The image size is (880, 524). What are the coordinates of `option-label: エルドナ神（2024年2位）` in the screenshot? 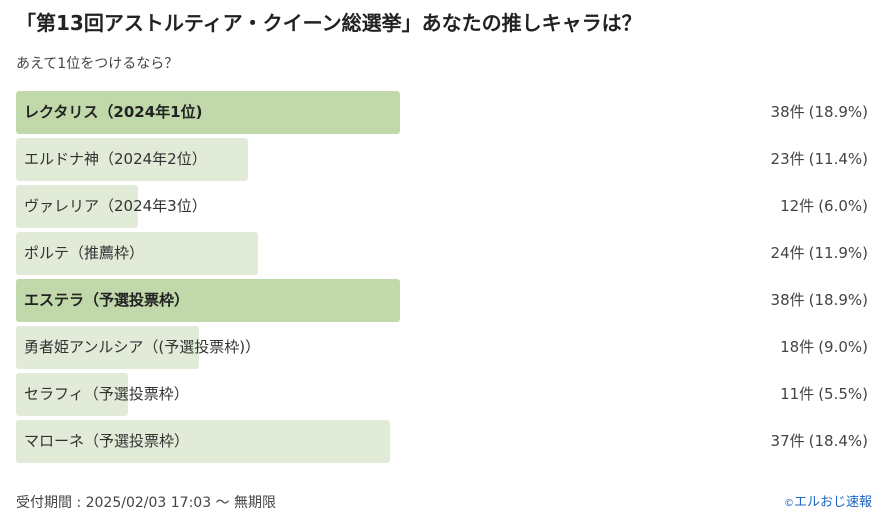 It's located at (115, 159).